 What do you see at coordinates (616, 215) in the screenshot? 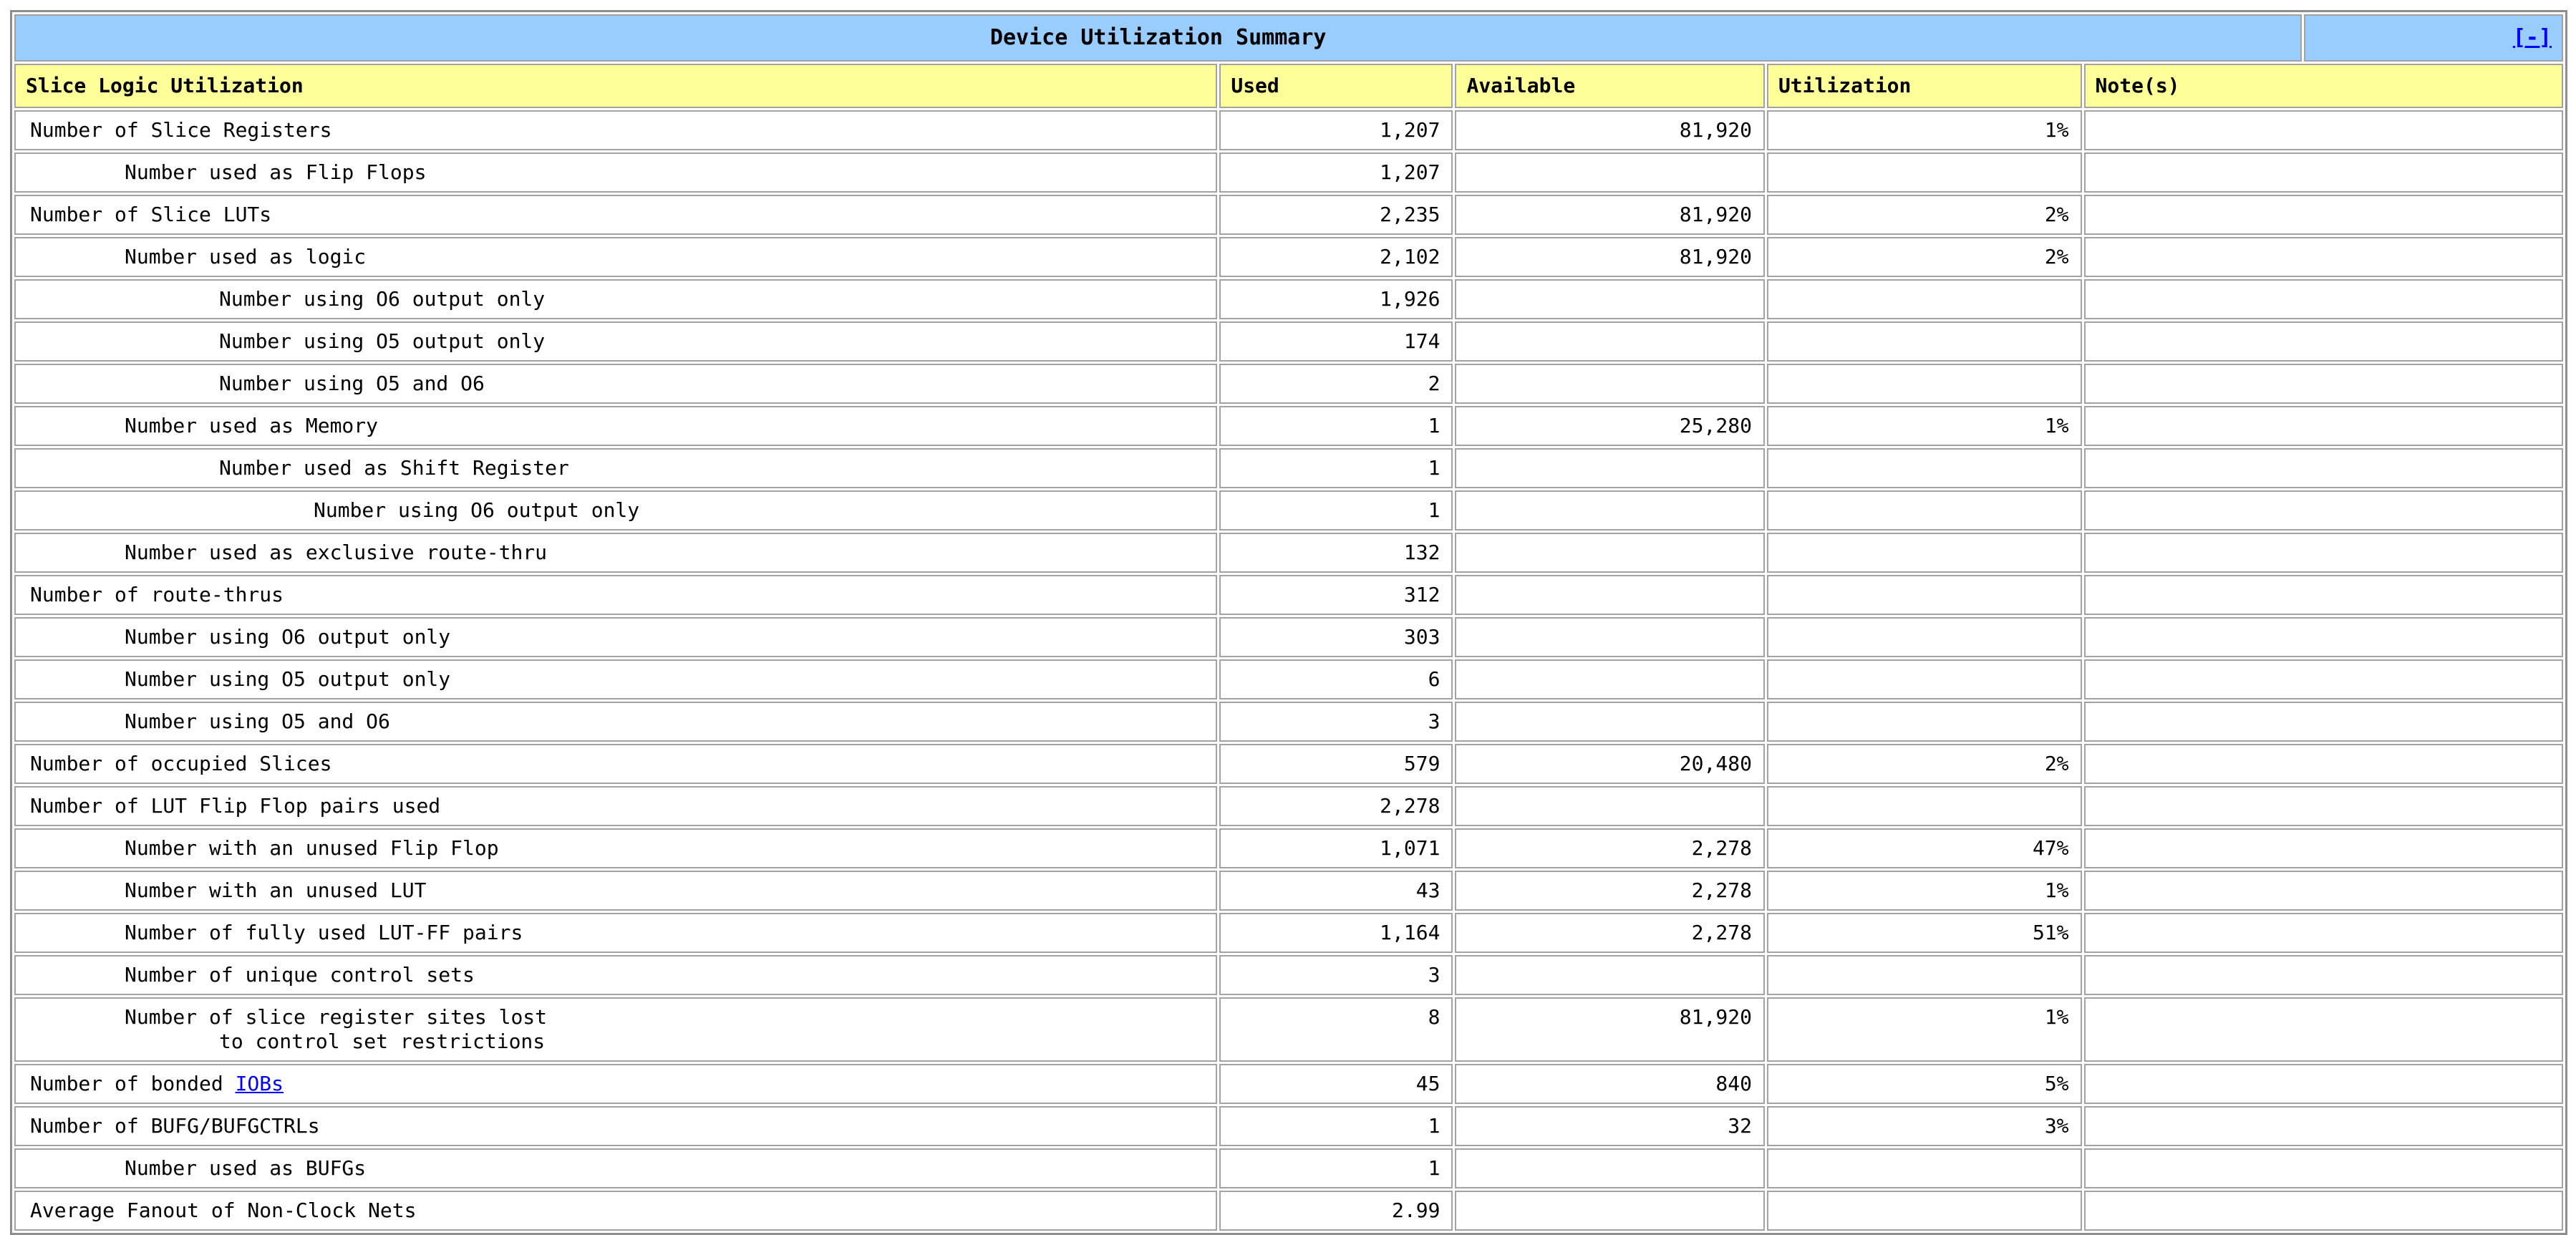
I see `row-label: Number of Slice LUTs` at bounding box center [616, 215].